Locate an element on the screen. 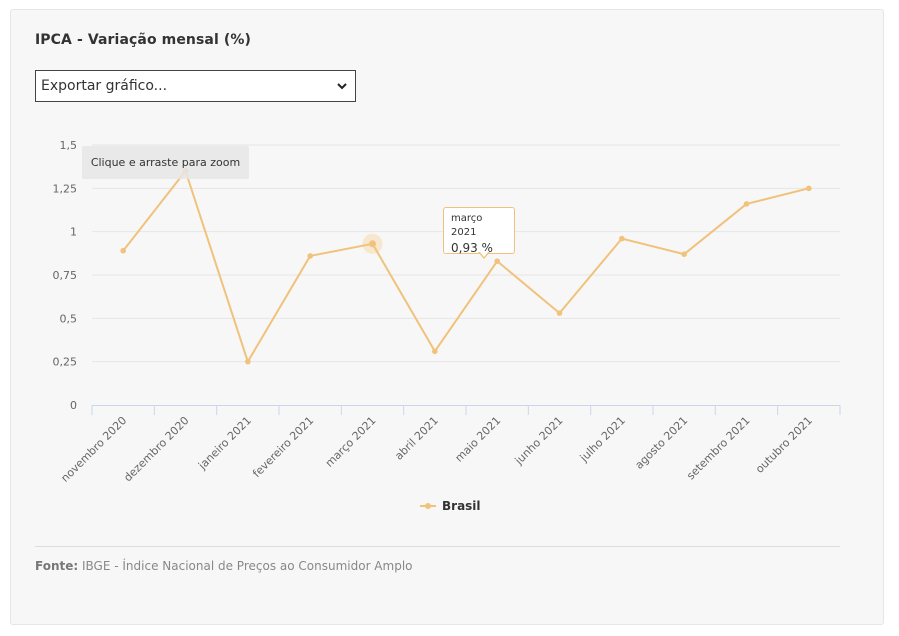 This screenshot has height=636, width=899. x-tick-label: fevereiro 2021 is located at coordinates (283, 447).